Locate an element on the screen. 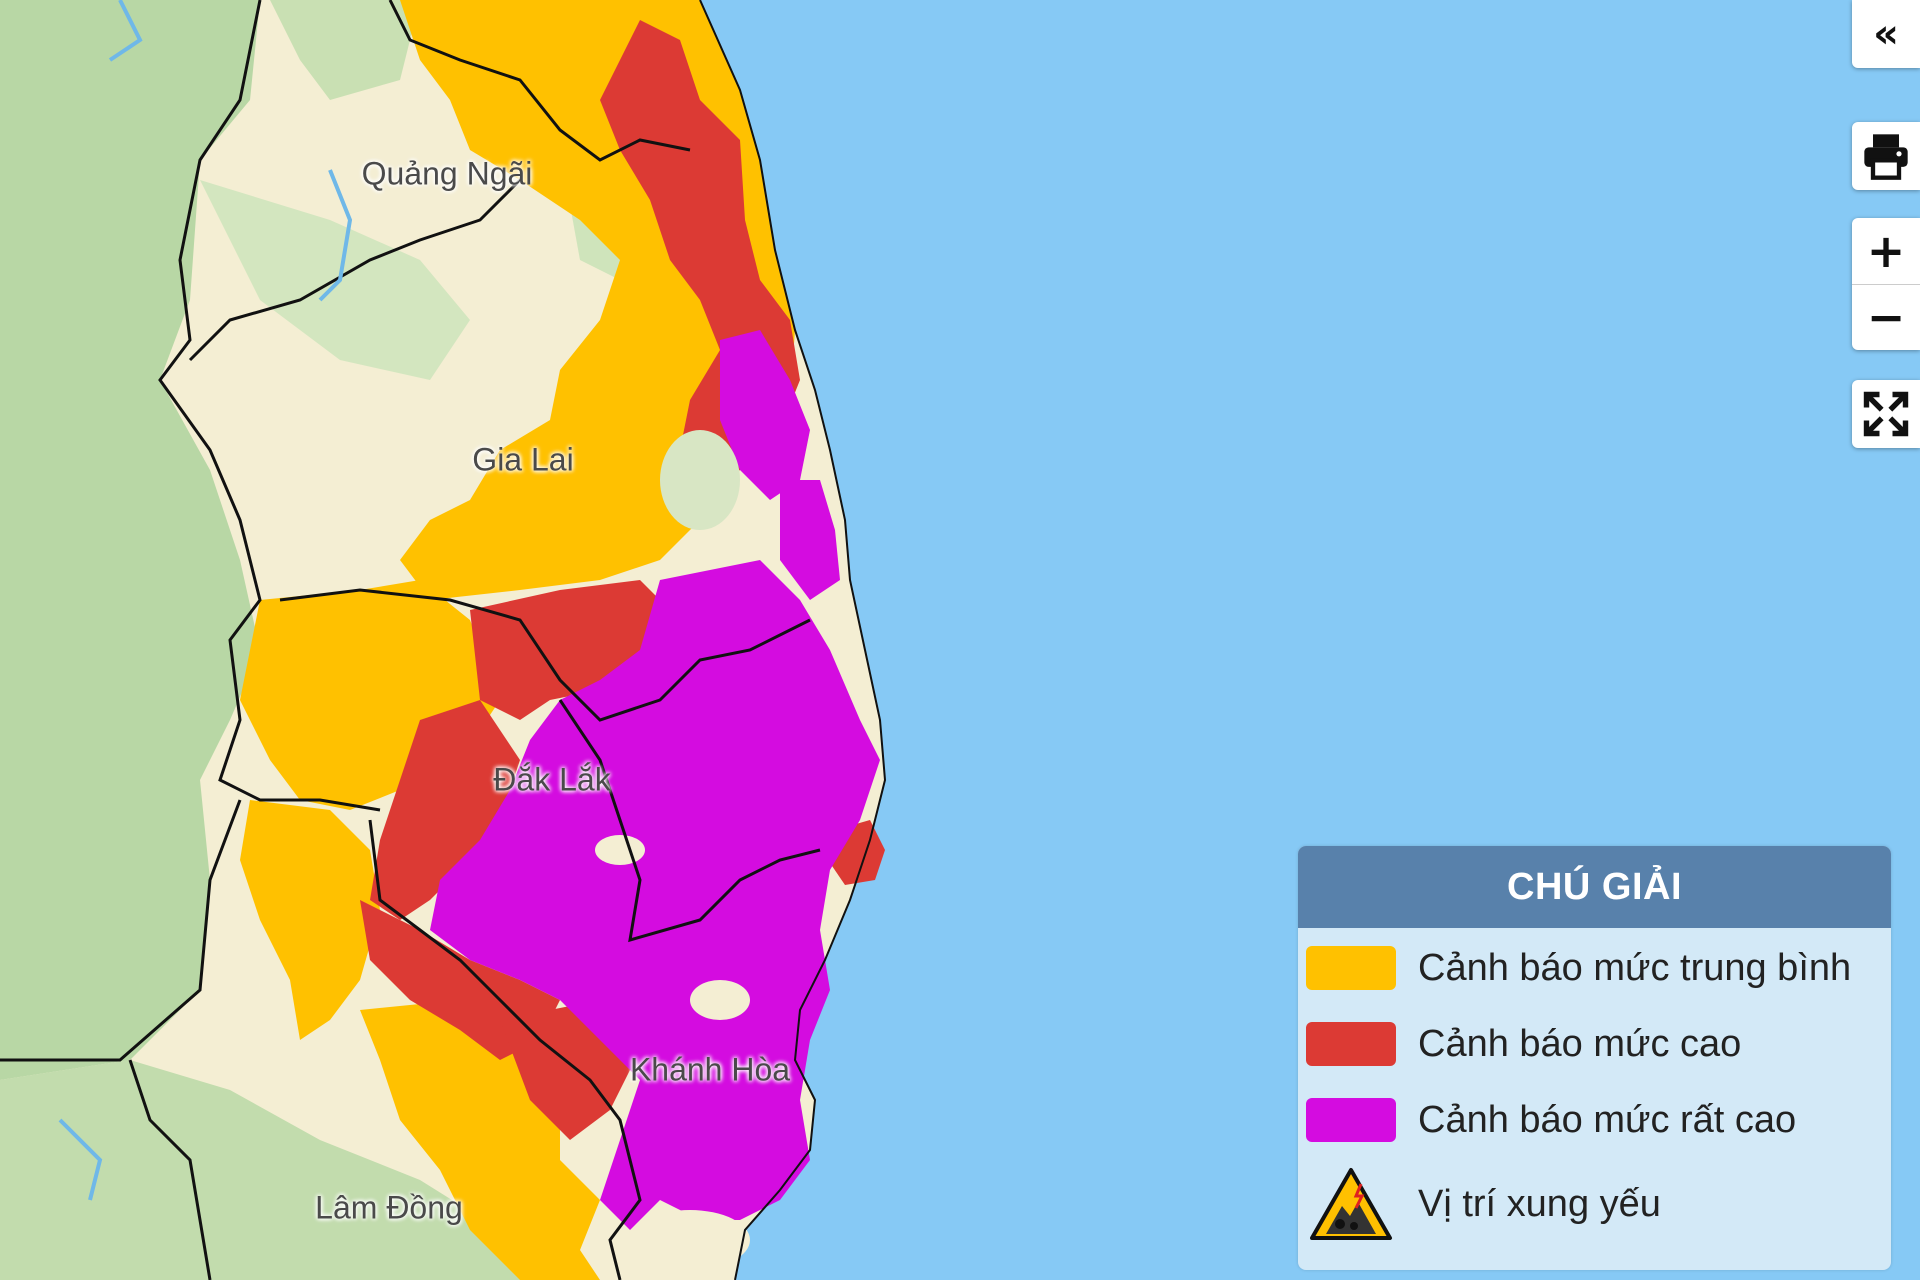  landslide-warning-icon is located at coordinates (1351, 1204).